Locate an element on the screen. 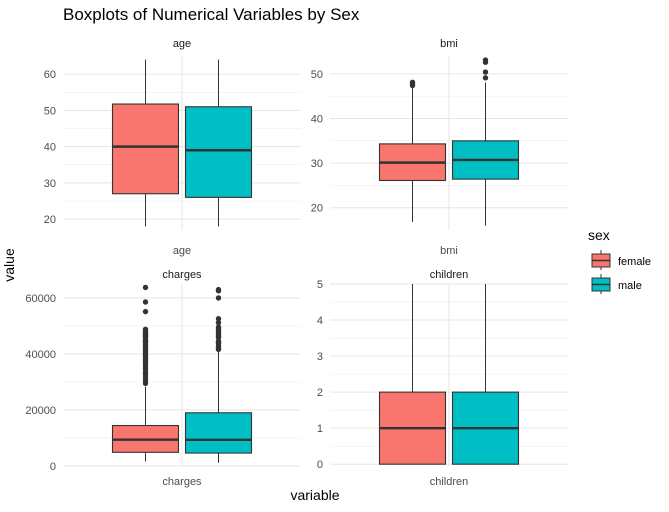 The image size is (669, 512). y-tick-label: 60000 is located at coordinates (40, 299).